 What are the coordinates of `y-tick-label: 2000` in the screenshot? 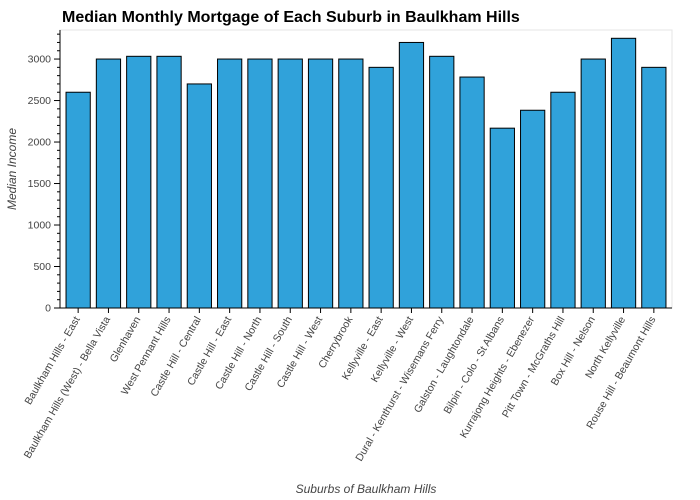 It's located at (40, 143).